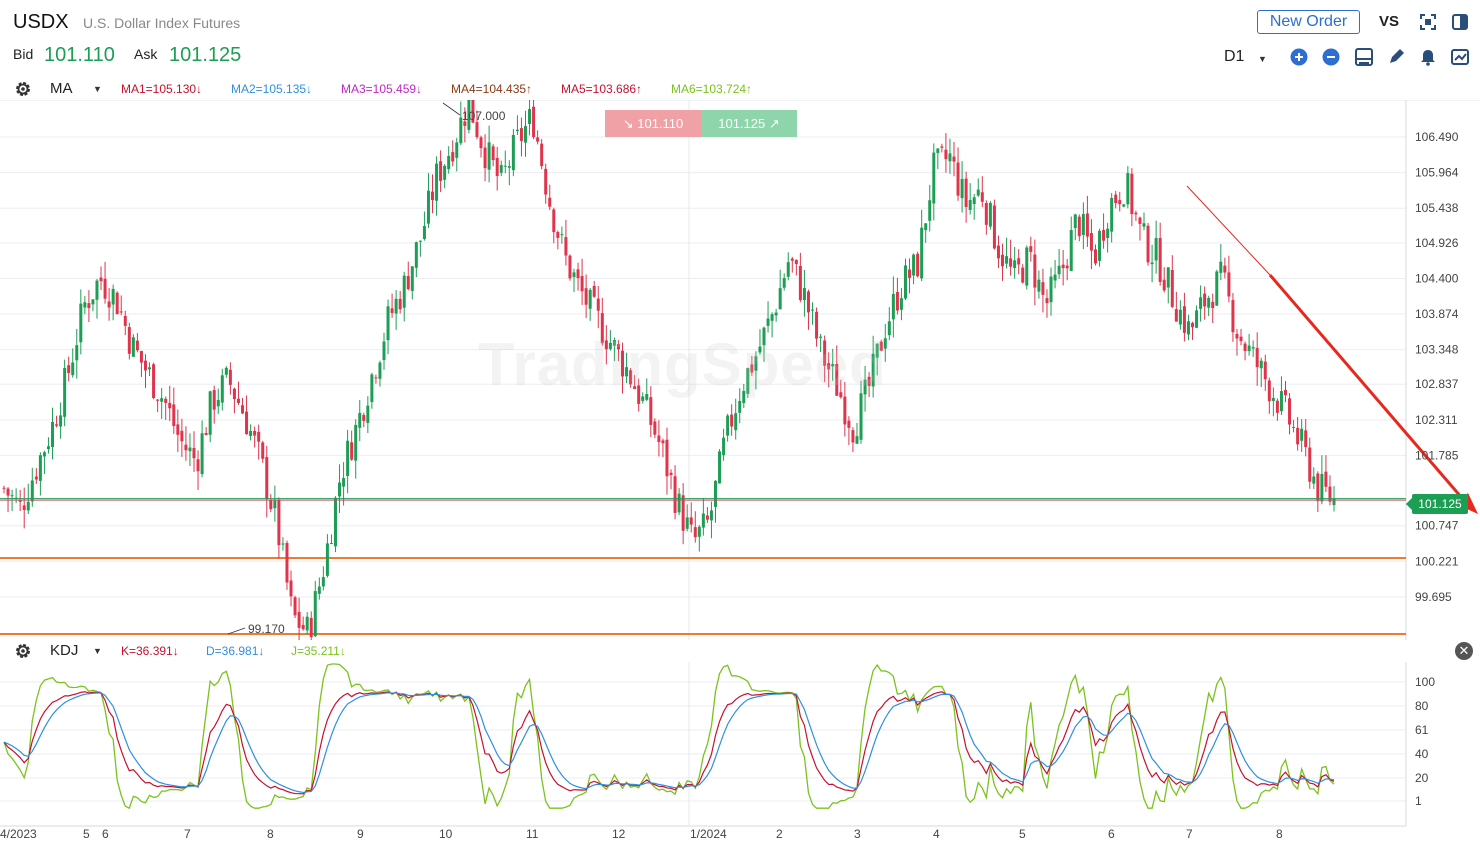 The width and height of the screenshot is (1480, 845). Describe the element at coordinates (1437, 455) in the screenshot. I see `price-axis-label: 101.785` at that location.